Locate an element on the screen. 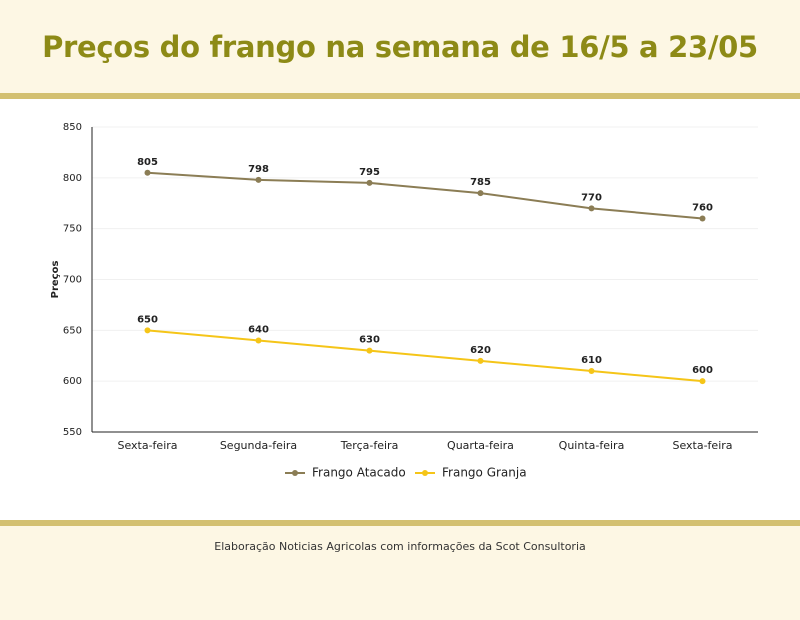 The image size is (800, 620). y-tick-label: 650 is located at coordinates (72, 330).